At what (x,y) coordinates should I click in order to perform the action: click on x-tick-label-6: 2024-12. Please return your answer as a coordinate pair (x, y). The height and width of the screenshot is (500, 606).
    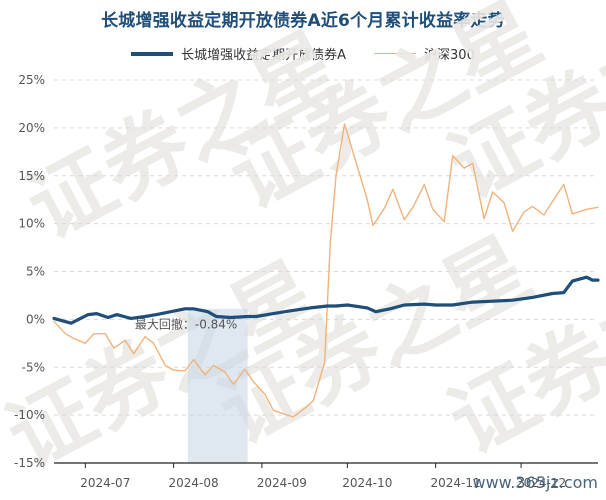
    Looking at the image, I should click on (541, 483).